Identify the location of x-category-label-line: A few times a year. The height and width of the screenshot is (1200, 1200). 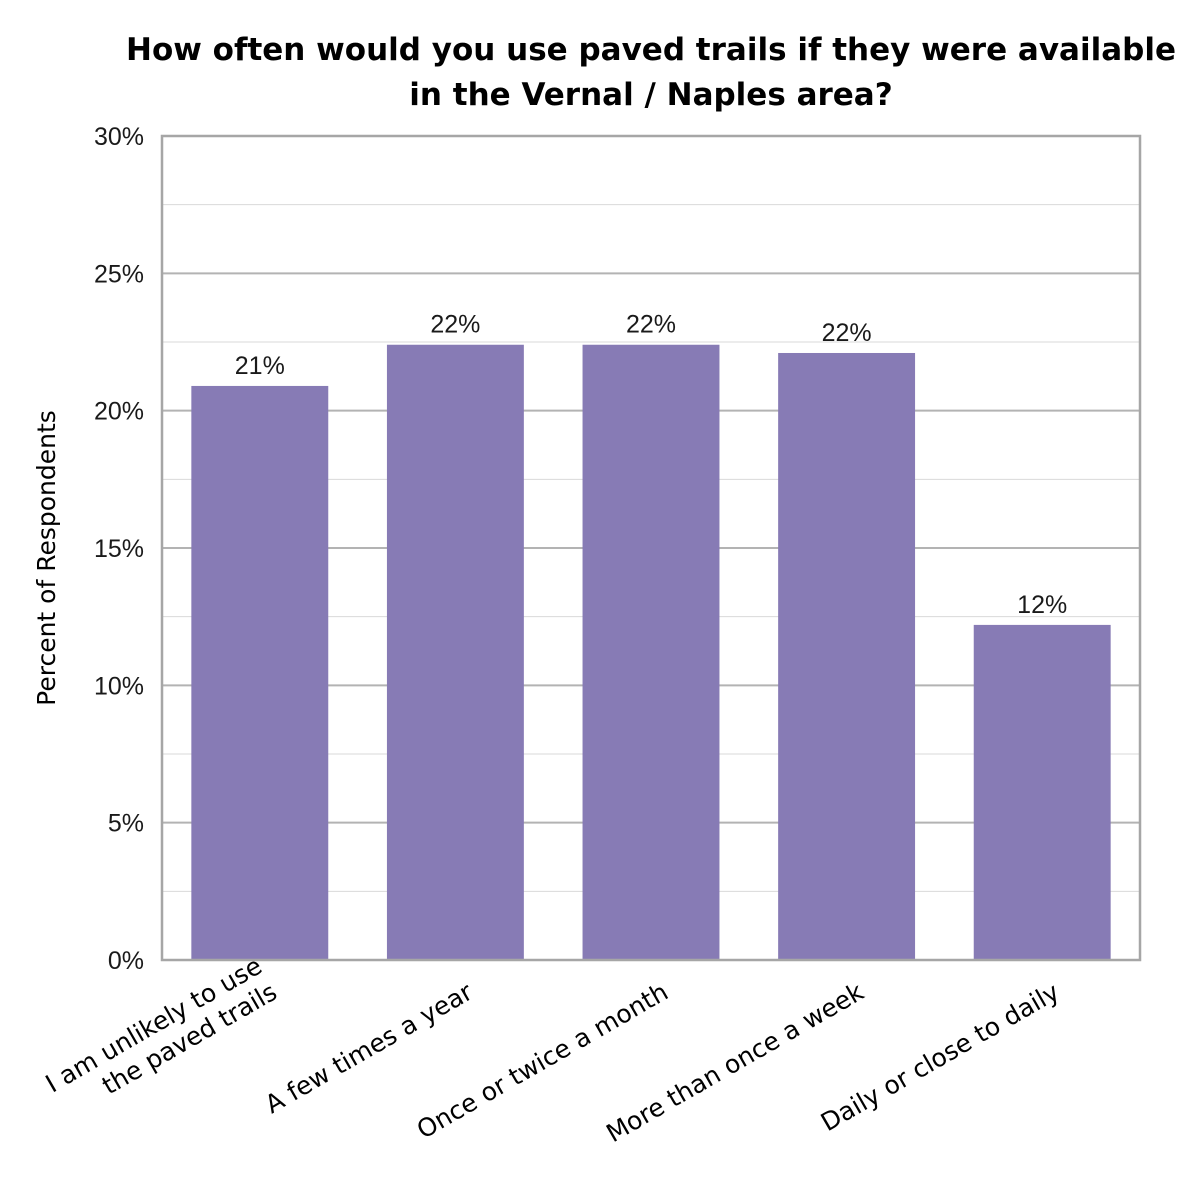
(369, 1048).